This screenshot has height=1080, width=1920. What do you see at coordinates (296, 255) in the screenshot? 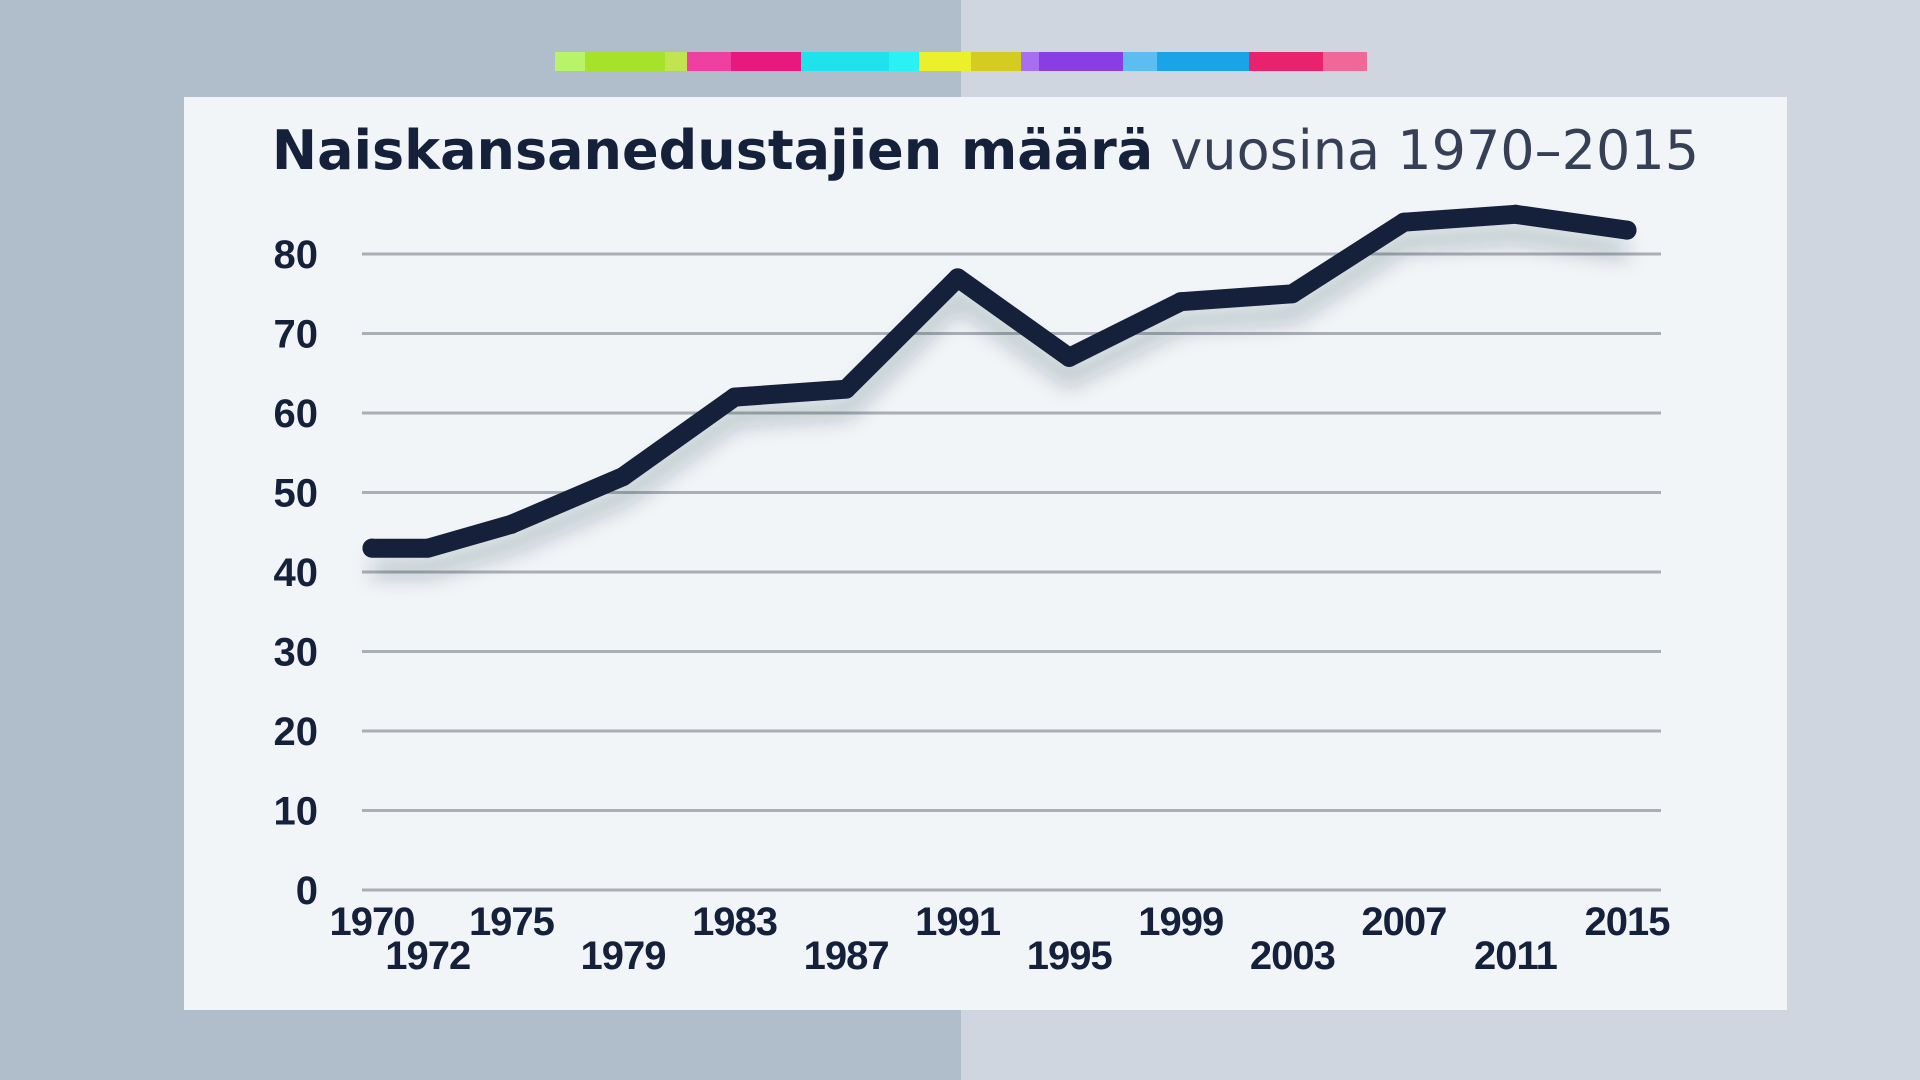
I see `y-tick-label: 80` at bounding box center [296, 255].